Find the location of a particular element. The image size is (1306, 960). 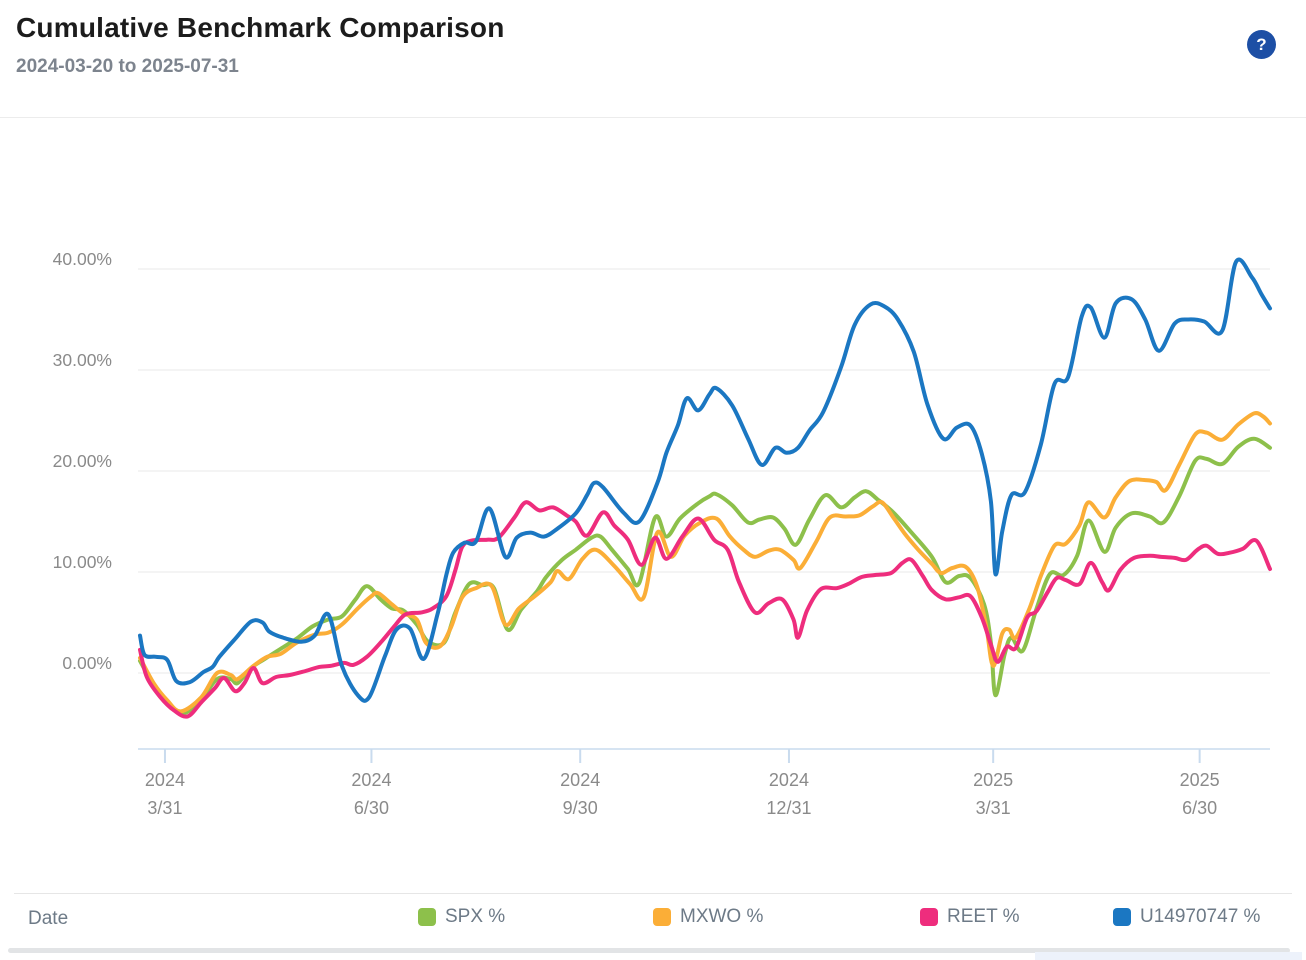

y-axis-tick-label: 30.00% is located at coordinates (82, 360).